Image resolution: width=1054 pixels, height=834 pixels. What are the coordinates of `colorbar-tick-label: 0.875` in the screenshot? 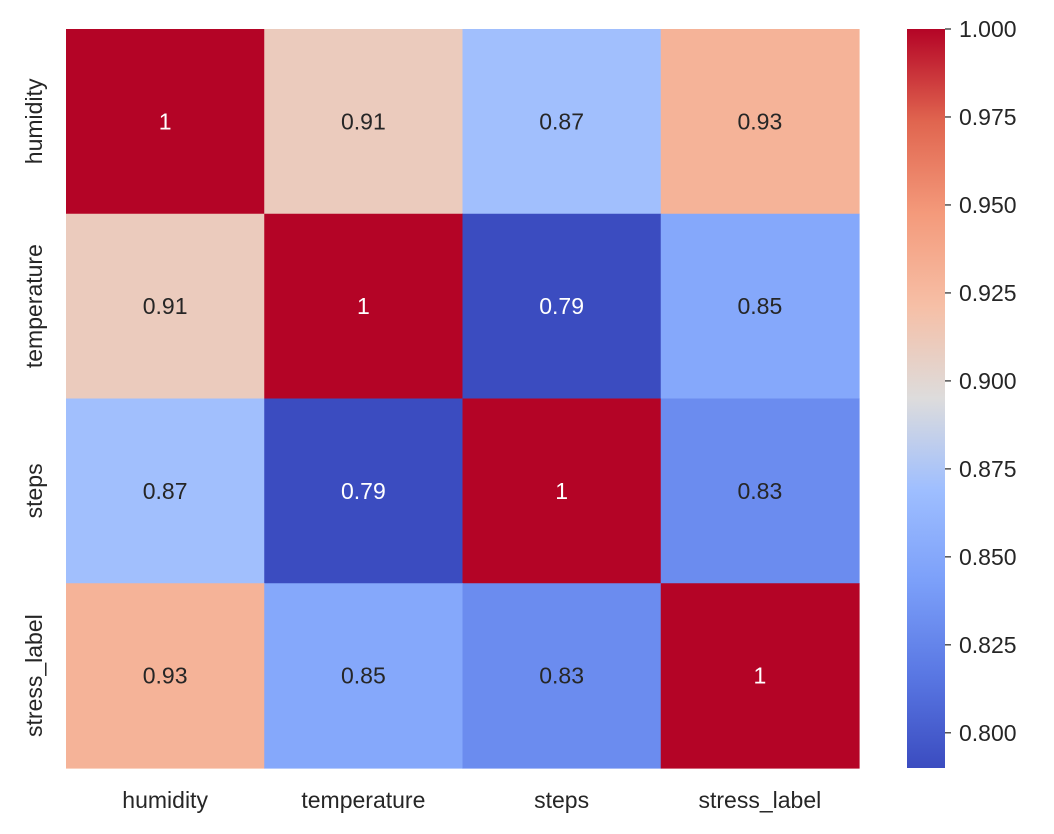 It's located at (988, 469).